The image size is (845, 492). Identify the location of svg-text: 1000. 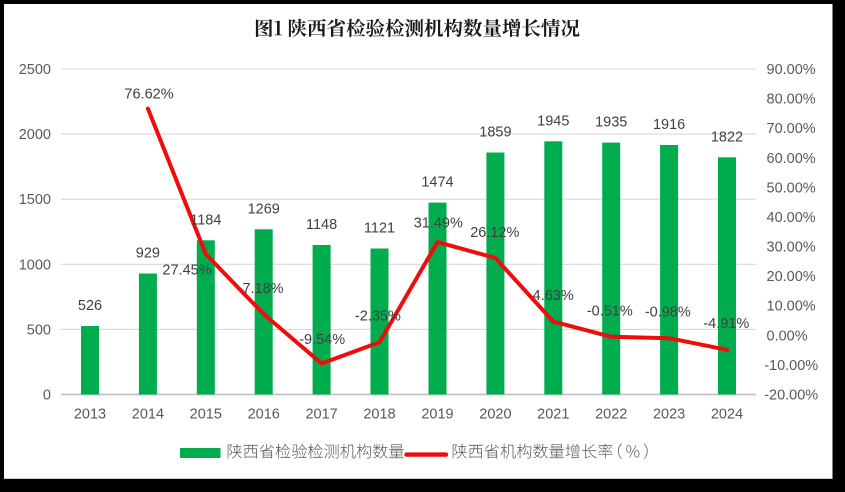
(35, 265).